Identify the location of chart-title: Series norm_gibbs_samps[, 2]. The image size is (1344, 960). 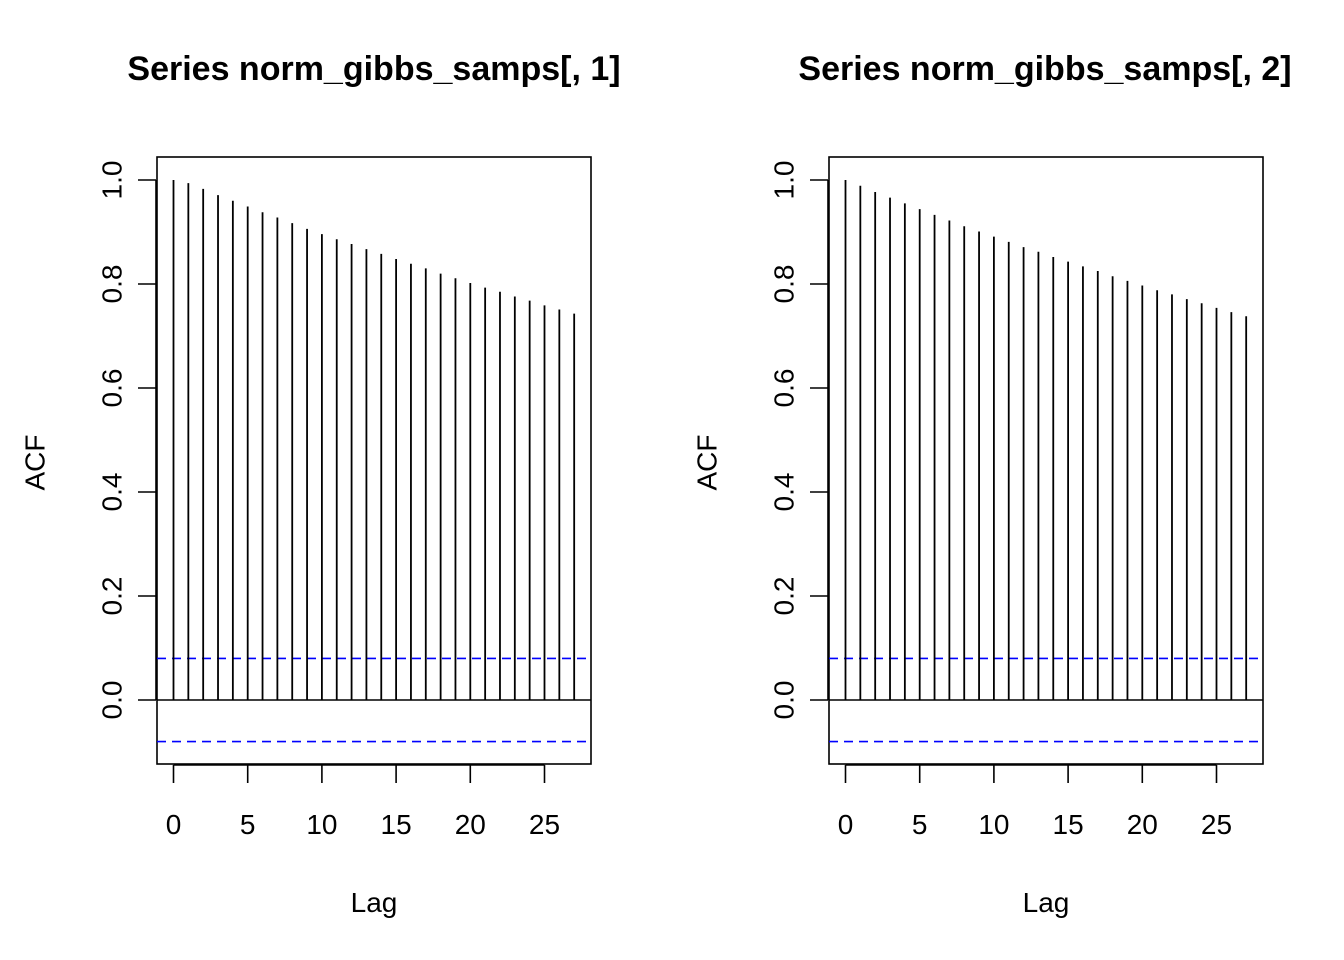
(1044, 69).